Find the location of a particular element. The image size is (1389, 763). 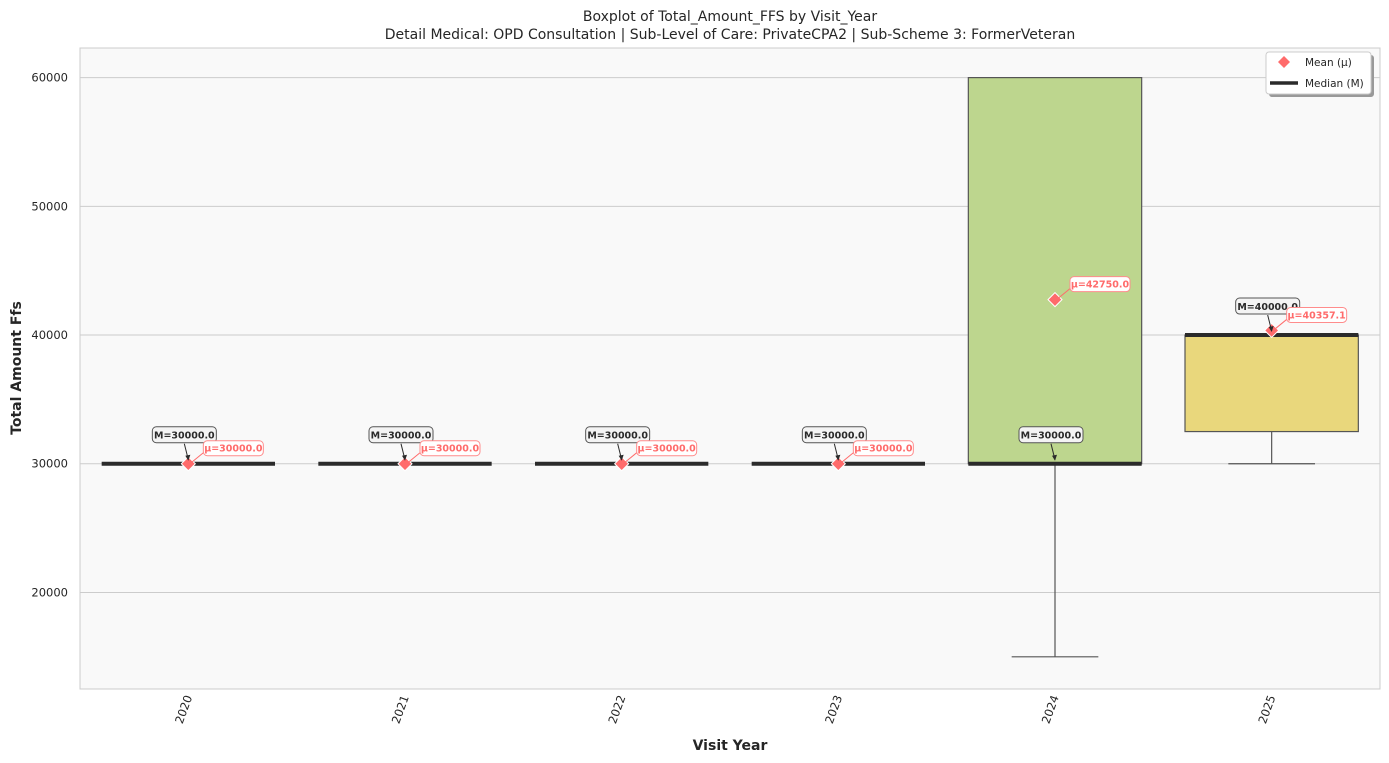

y-tick-label: 40000 is located at coordinates (49, 335).